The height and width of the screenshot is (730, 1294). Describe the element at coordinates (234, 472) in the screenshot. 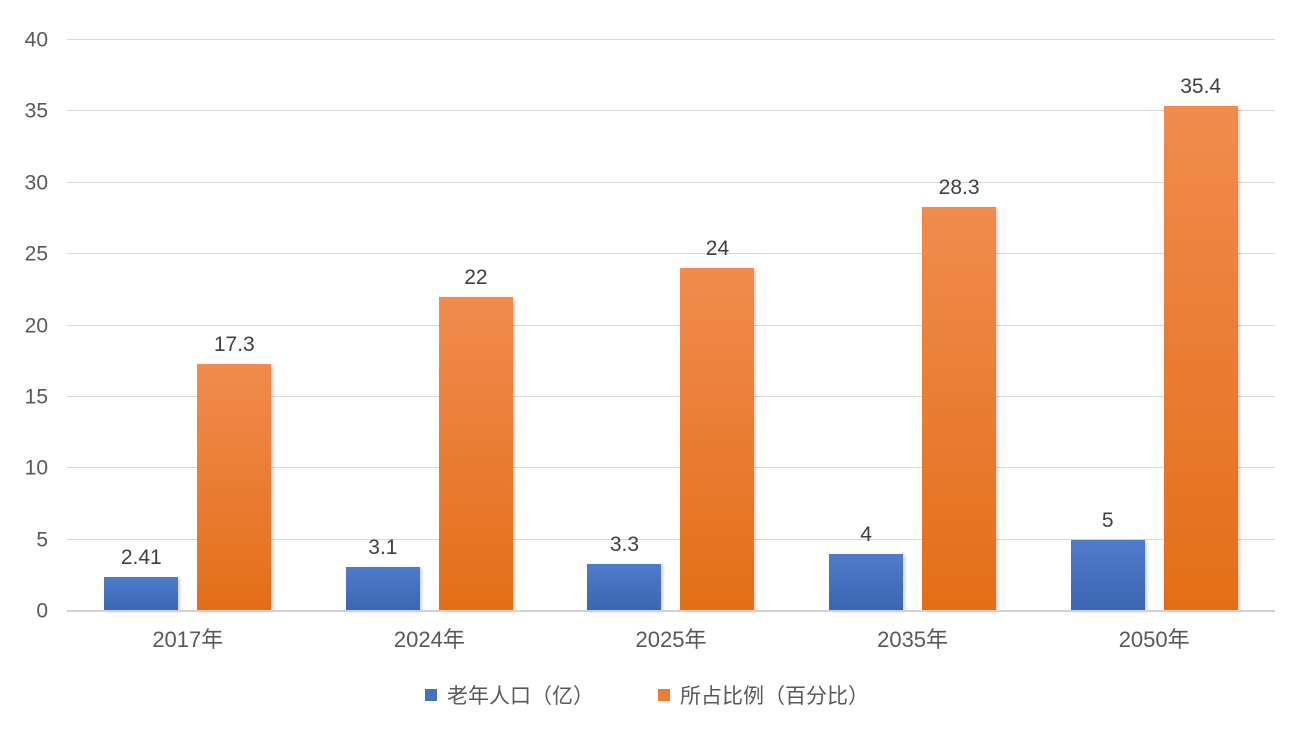

I see `bar-所占比例（百分比）-2017年: 17.3` at that location.